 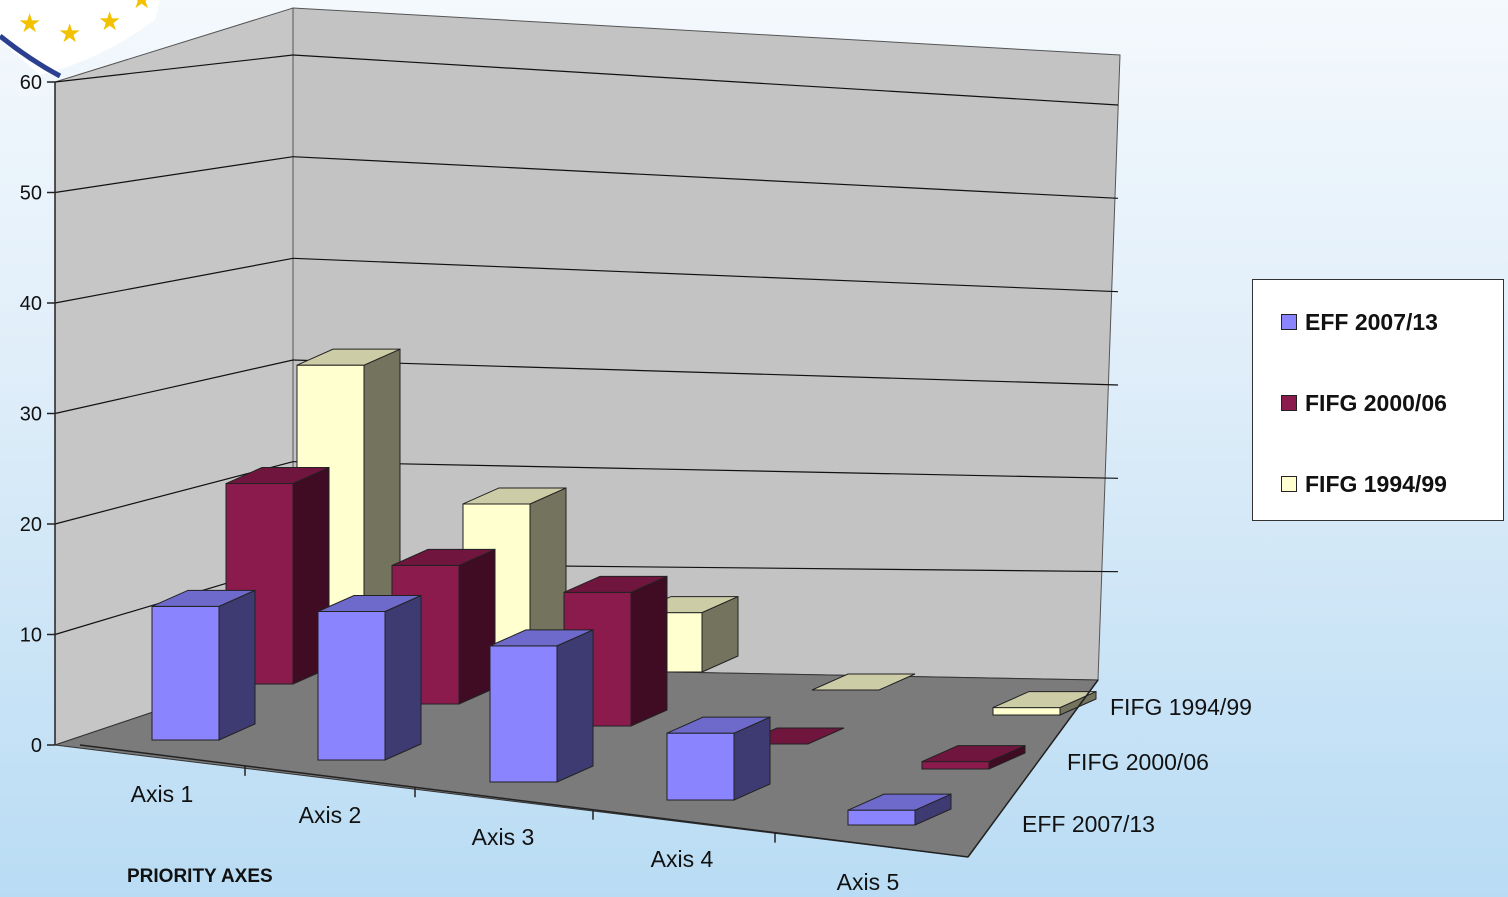 I want to click on x-tick-label: Axis 5, so click(x=868, y=882).